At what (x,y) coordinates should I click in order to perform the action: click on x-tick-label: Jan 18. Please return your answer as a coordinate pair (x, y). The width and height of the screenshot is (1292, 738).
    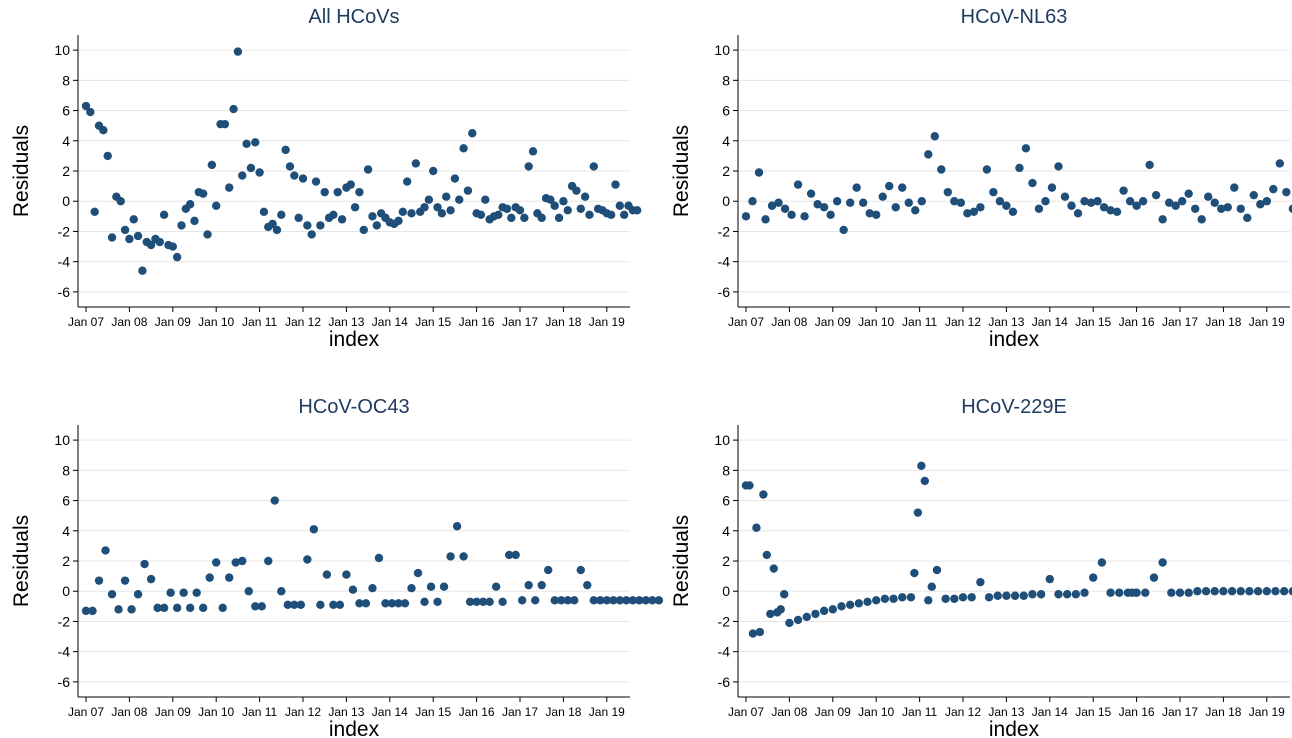
    Looking at the image, I should click on (563, 712).